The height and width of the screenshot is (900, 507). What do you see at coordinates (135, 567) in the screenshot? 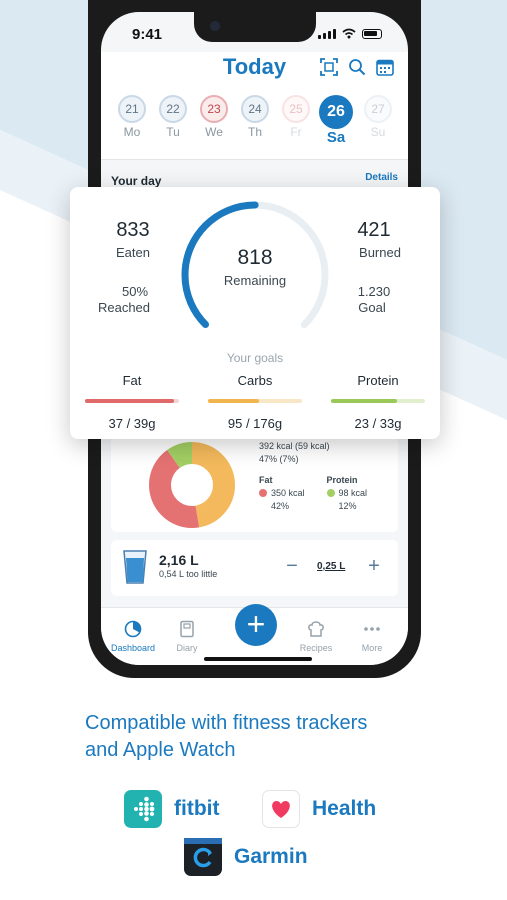
I see `water-glass-icon` at bounding box center [135, 567].